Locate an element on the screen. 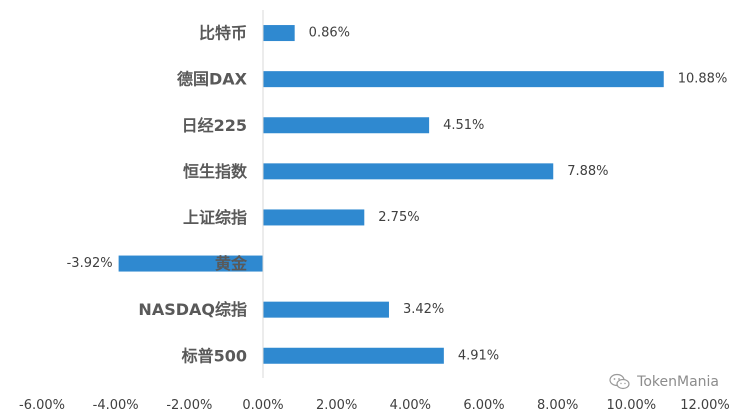 The width and height of the screenshot is (743, 413). data-label: 0.86% is located at coordinates (329, 33).